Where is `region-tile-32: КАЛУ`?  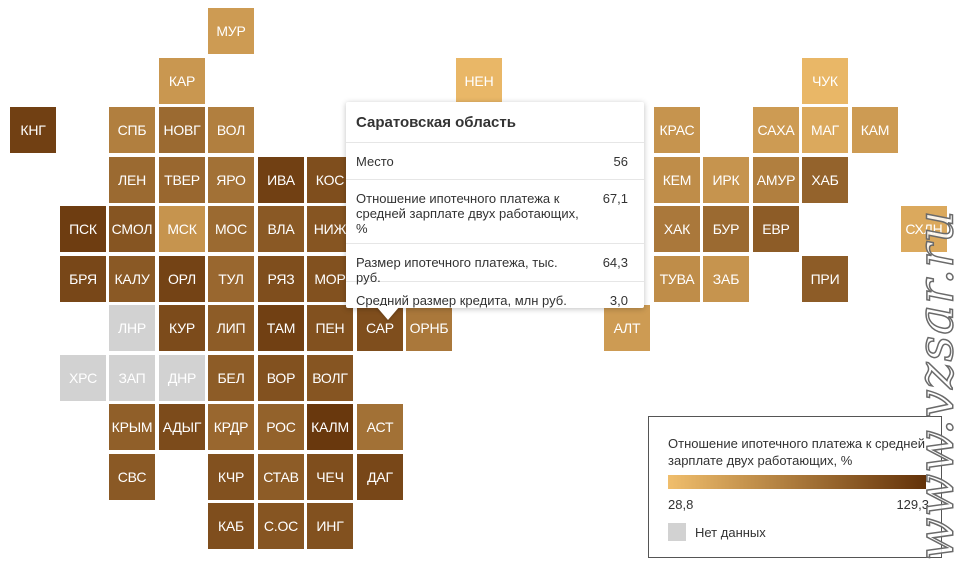
region-tile-32: КАЛУ is located at coordinates (132, 279).